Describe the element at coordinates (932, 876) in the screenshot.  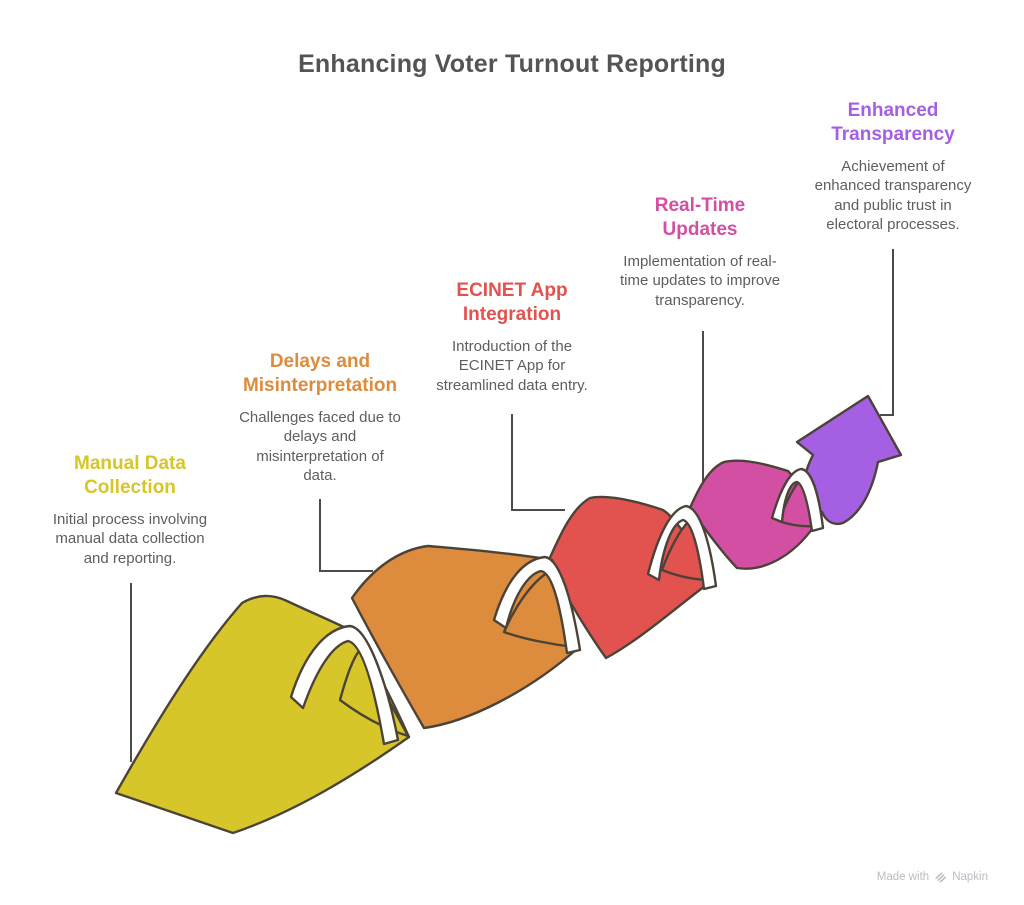
I see `napkin-watermark: Made with Napkin` at that location.